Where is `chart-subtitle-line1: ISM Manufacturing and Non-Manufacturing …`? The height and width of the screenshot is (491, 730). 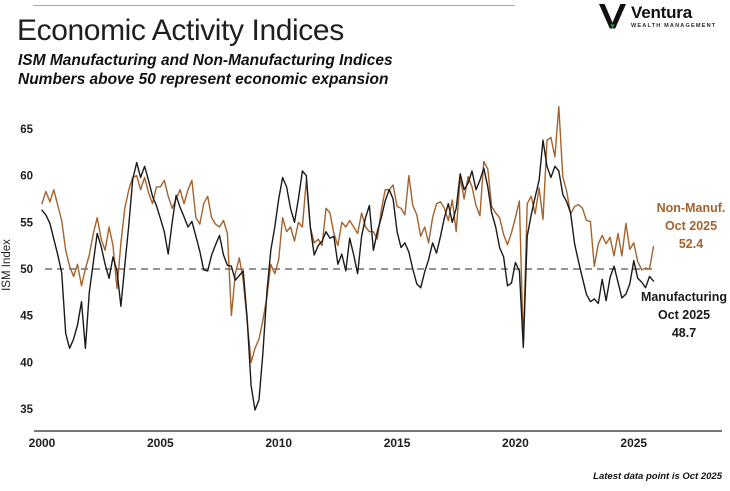 chart-subtitle-line1: ISM Manufacturing and Non-Manufacturing … is located at coordinates (205, 60).